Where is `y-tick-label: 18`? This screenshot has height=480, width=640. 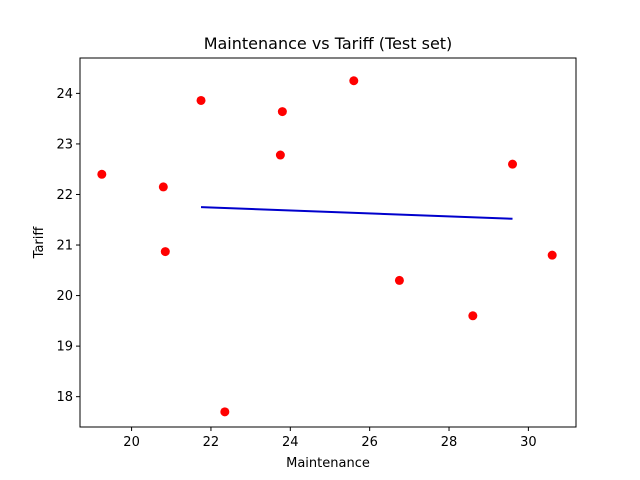 y-tick-label: 18 is located at coordinates (64, 397).